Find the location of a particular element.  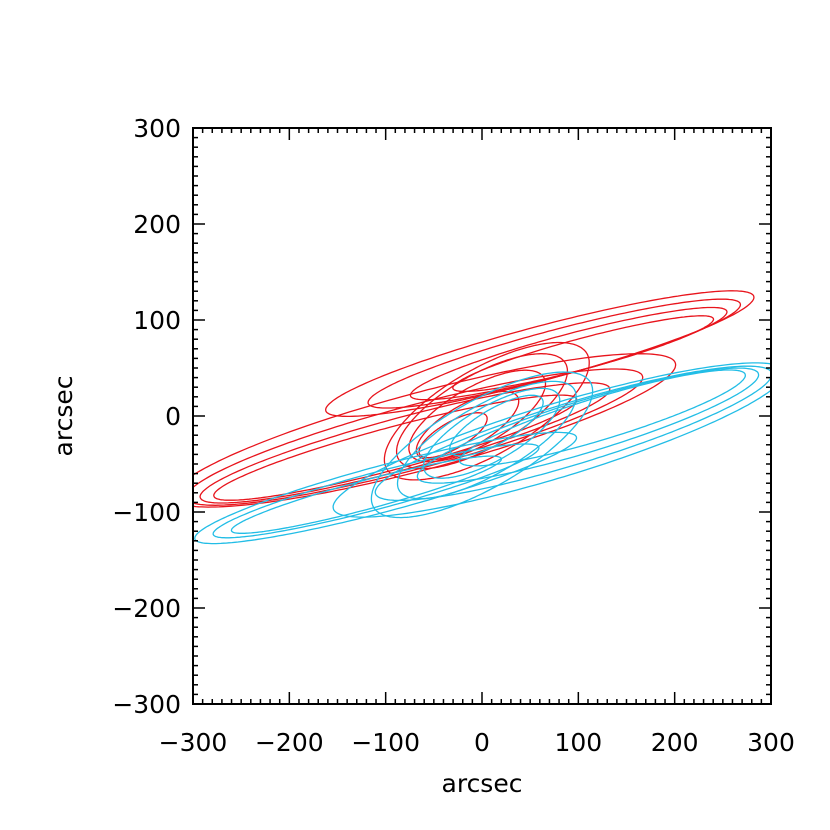

y-axis-title: arcsec is located at coordinates (63, 416).